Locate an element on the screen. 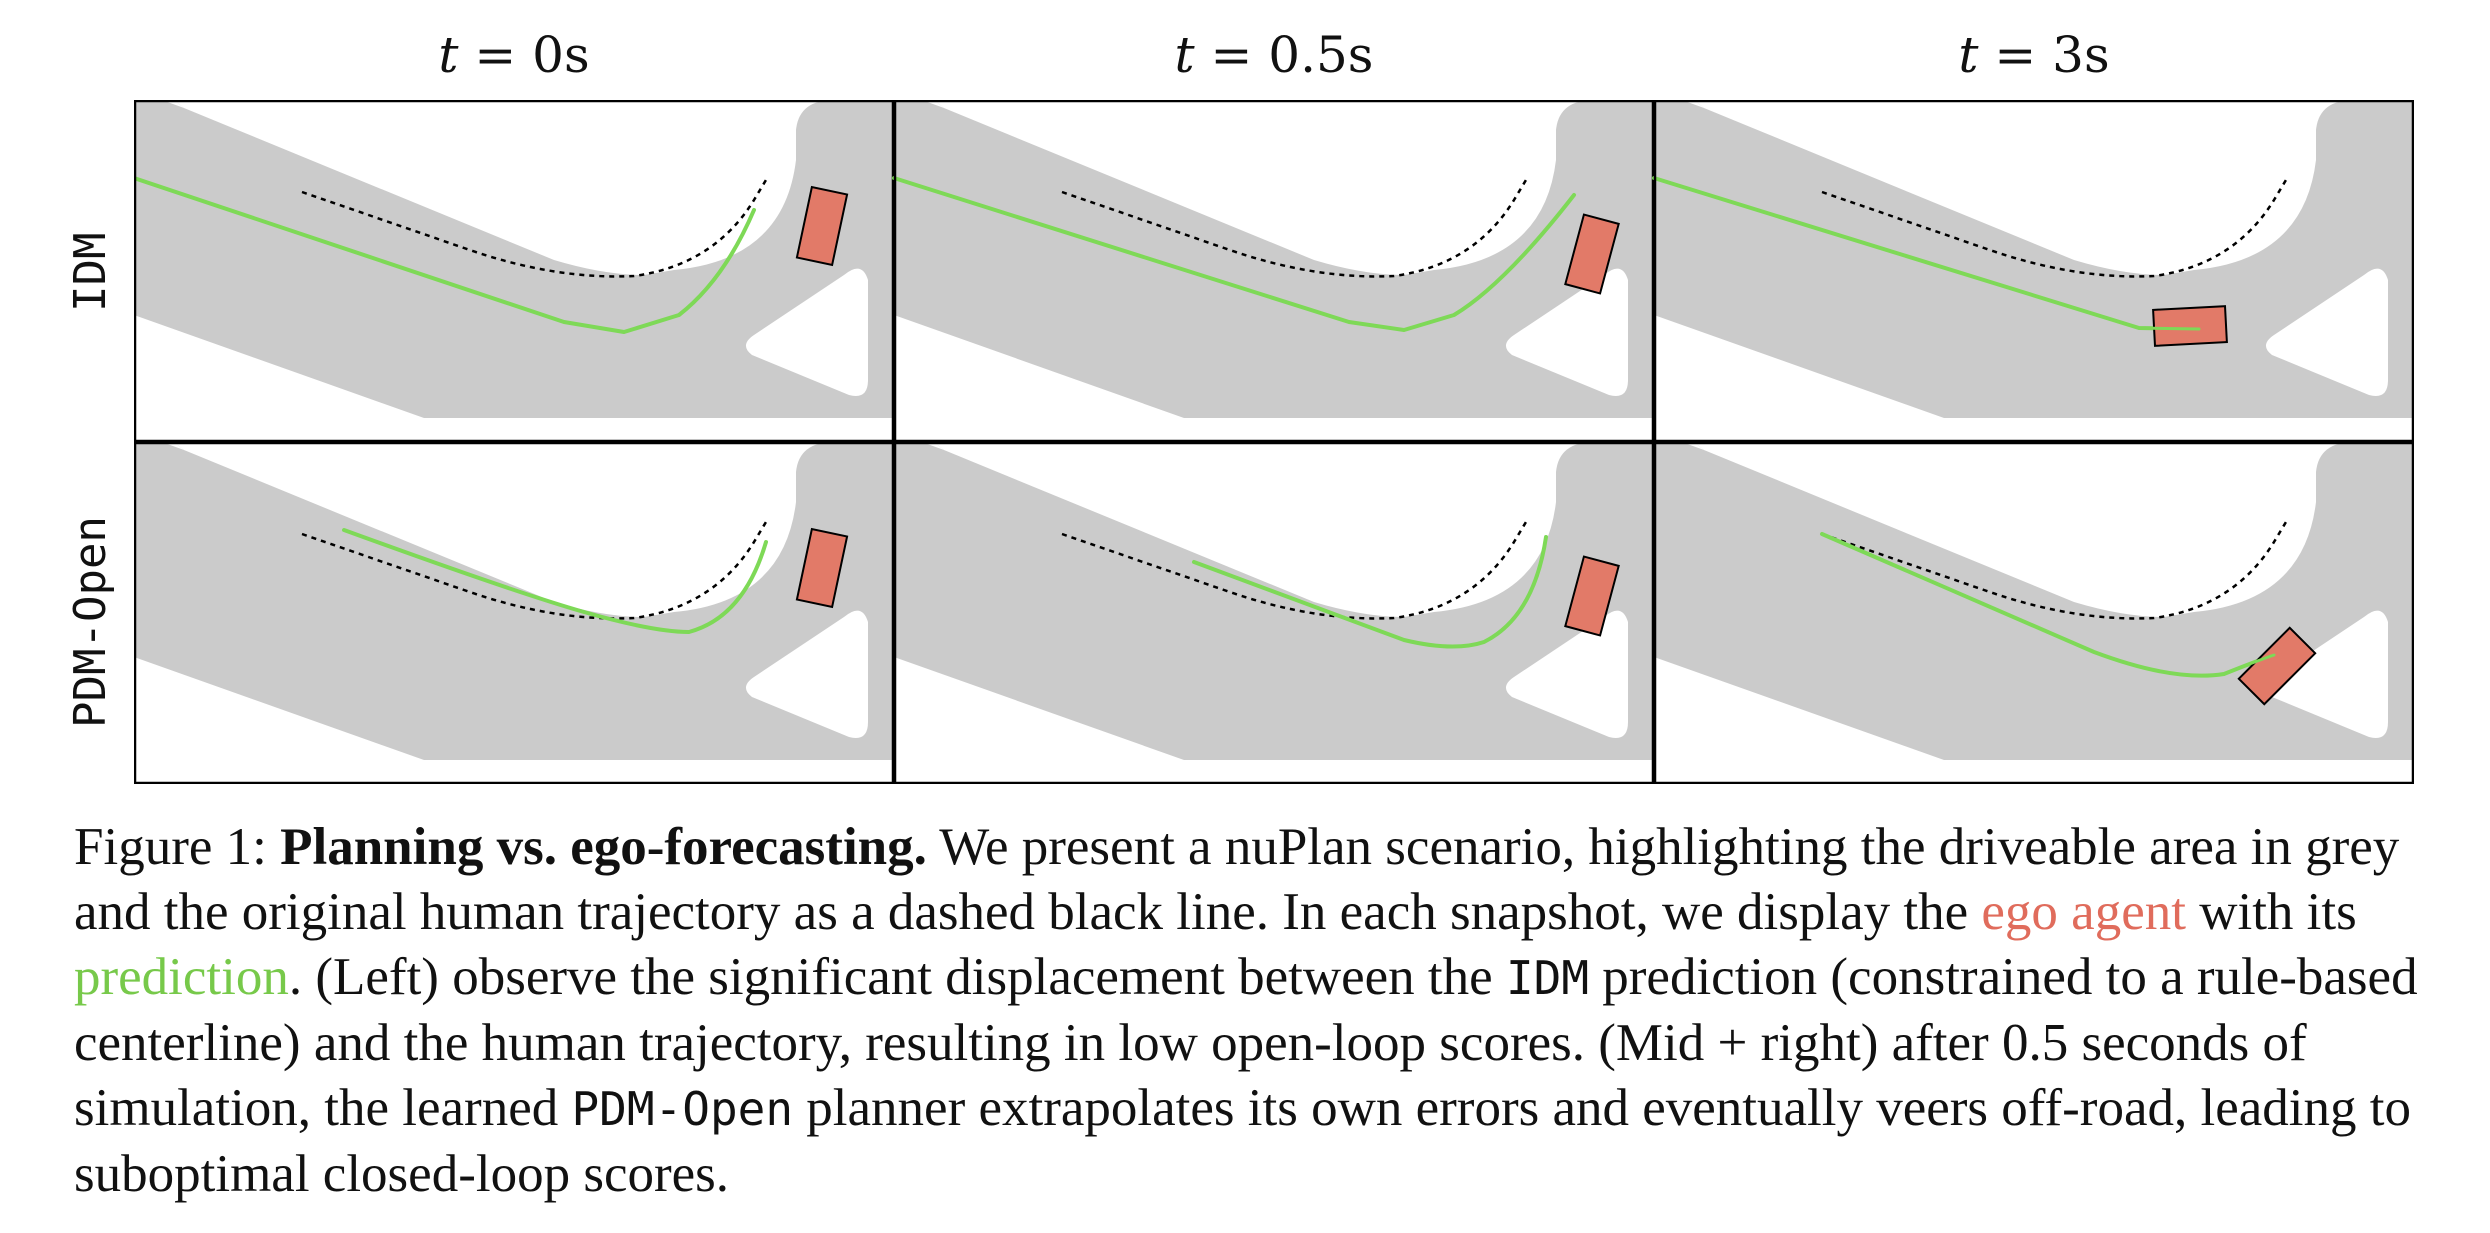 This screenshot has width=2490, height=1233. column-header-0: t = 0s is located at coordinates (514, 55).